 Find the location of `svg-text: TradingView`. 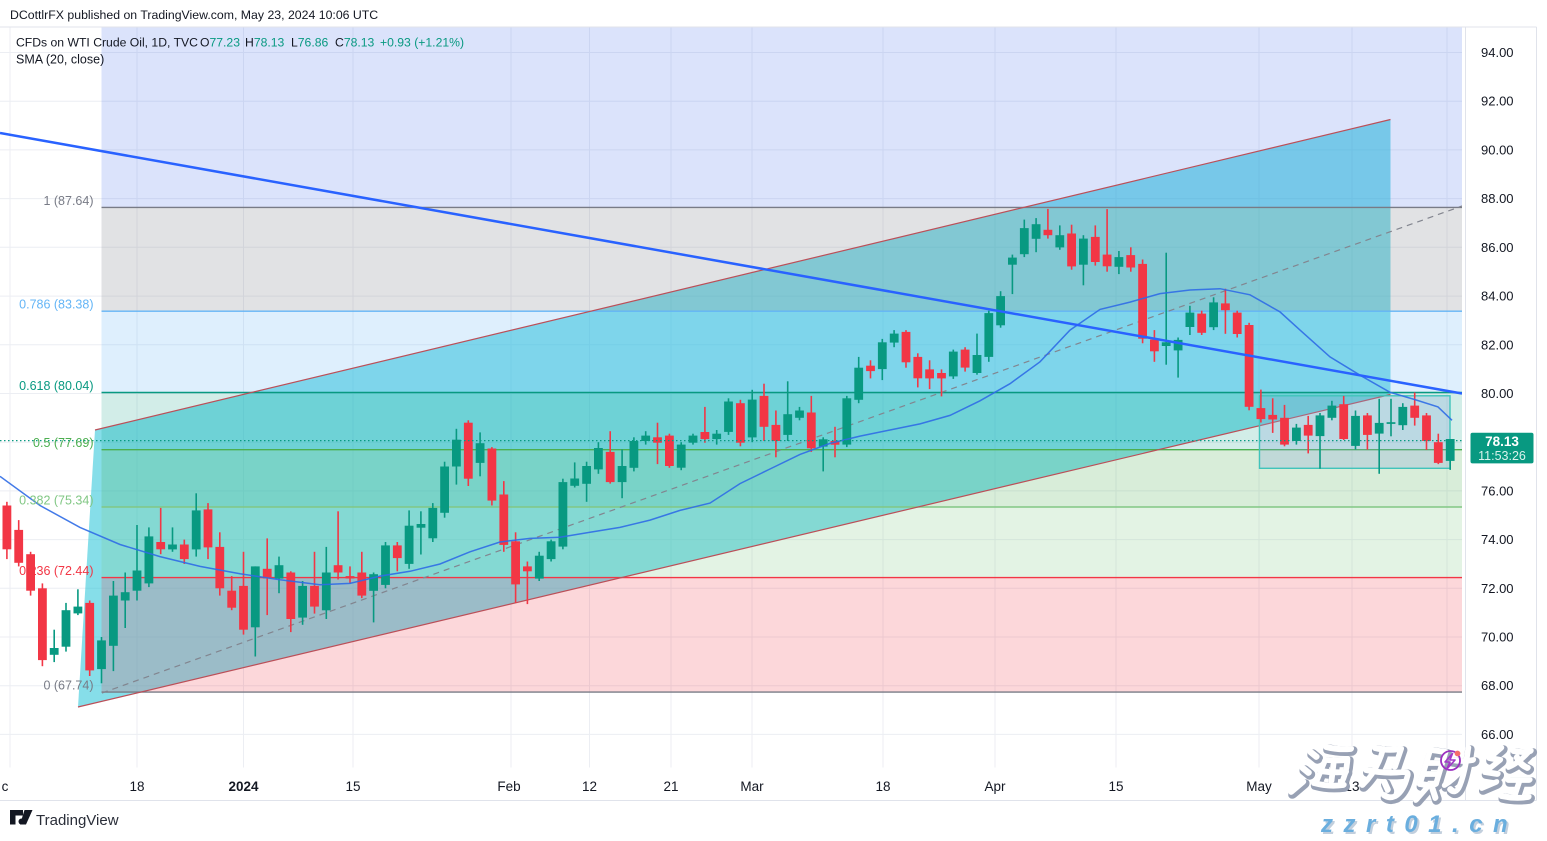

svg-text: TradingView is located at coordinates (77, 820).